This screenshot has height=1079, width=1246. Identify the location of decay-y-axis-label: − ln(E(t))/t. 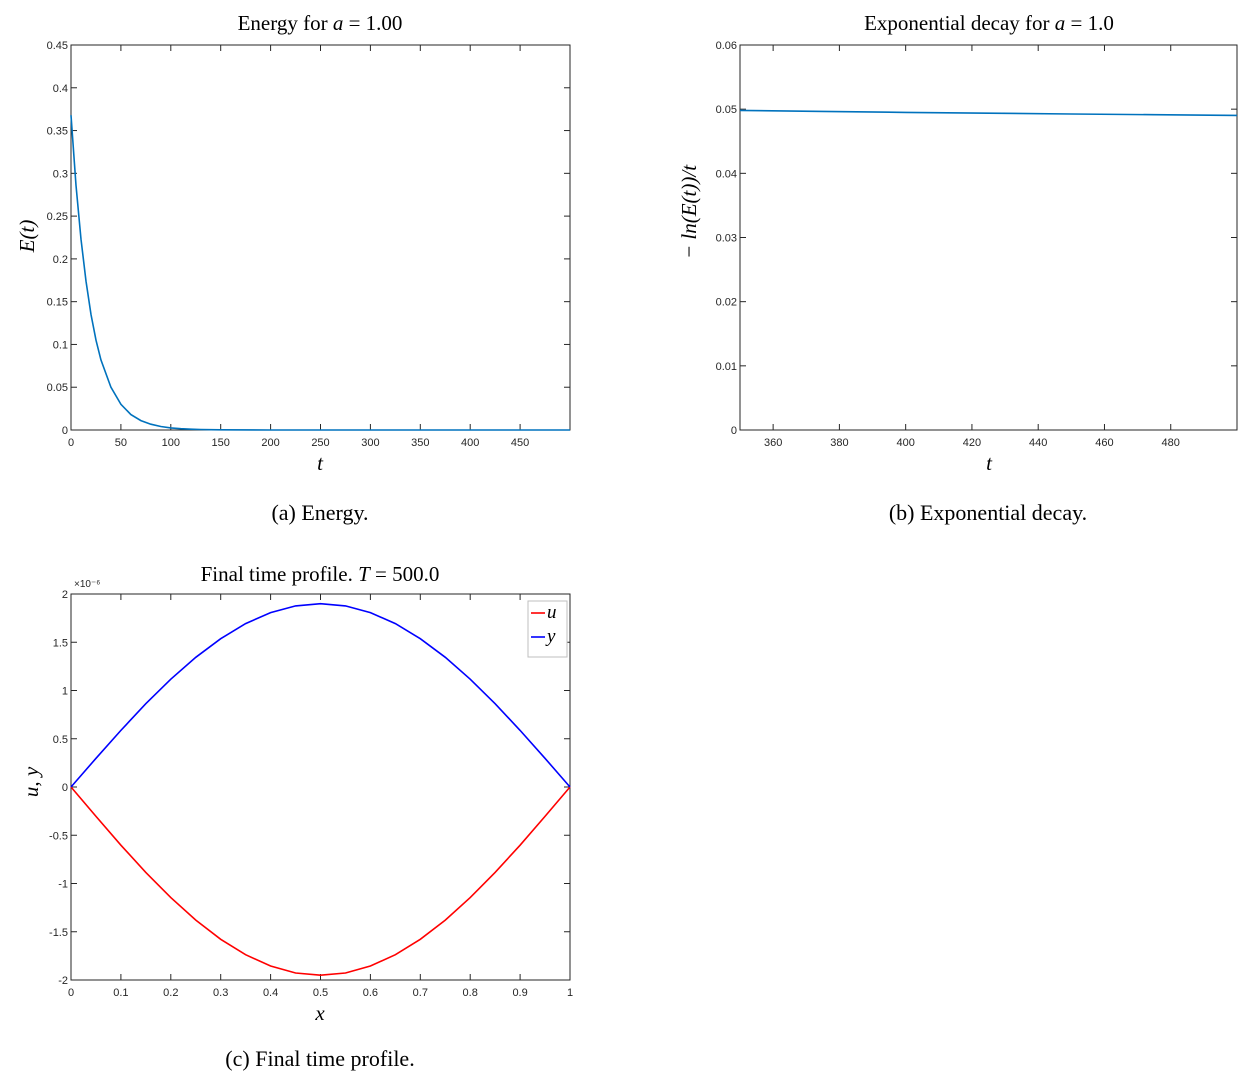
(689, 211).